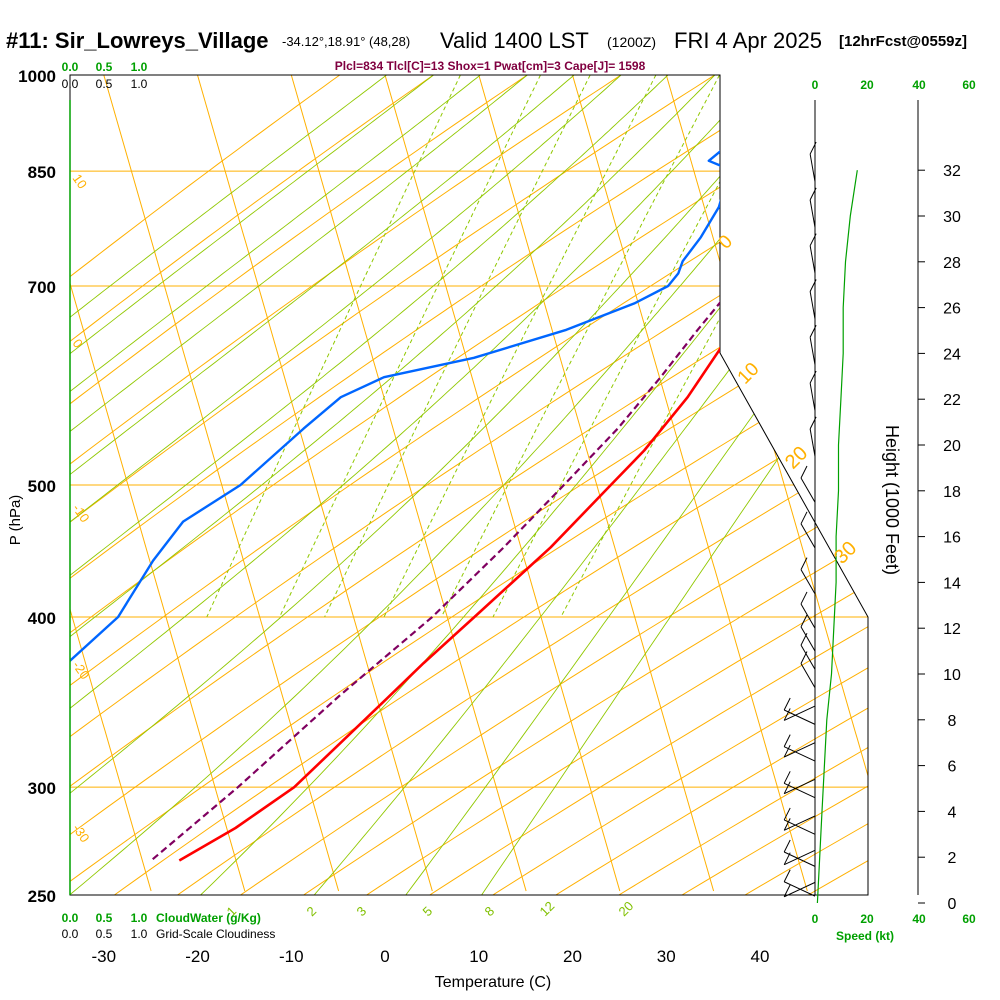 The width and height of the screenshot is (1000, 1000). Describe the element at coordinates (42, 618) in the screenshot. I see `pressure-tick-label: 400` at that location.